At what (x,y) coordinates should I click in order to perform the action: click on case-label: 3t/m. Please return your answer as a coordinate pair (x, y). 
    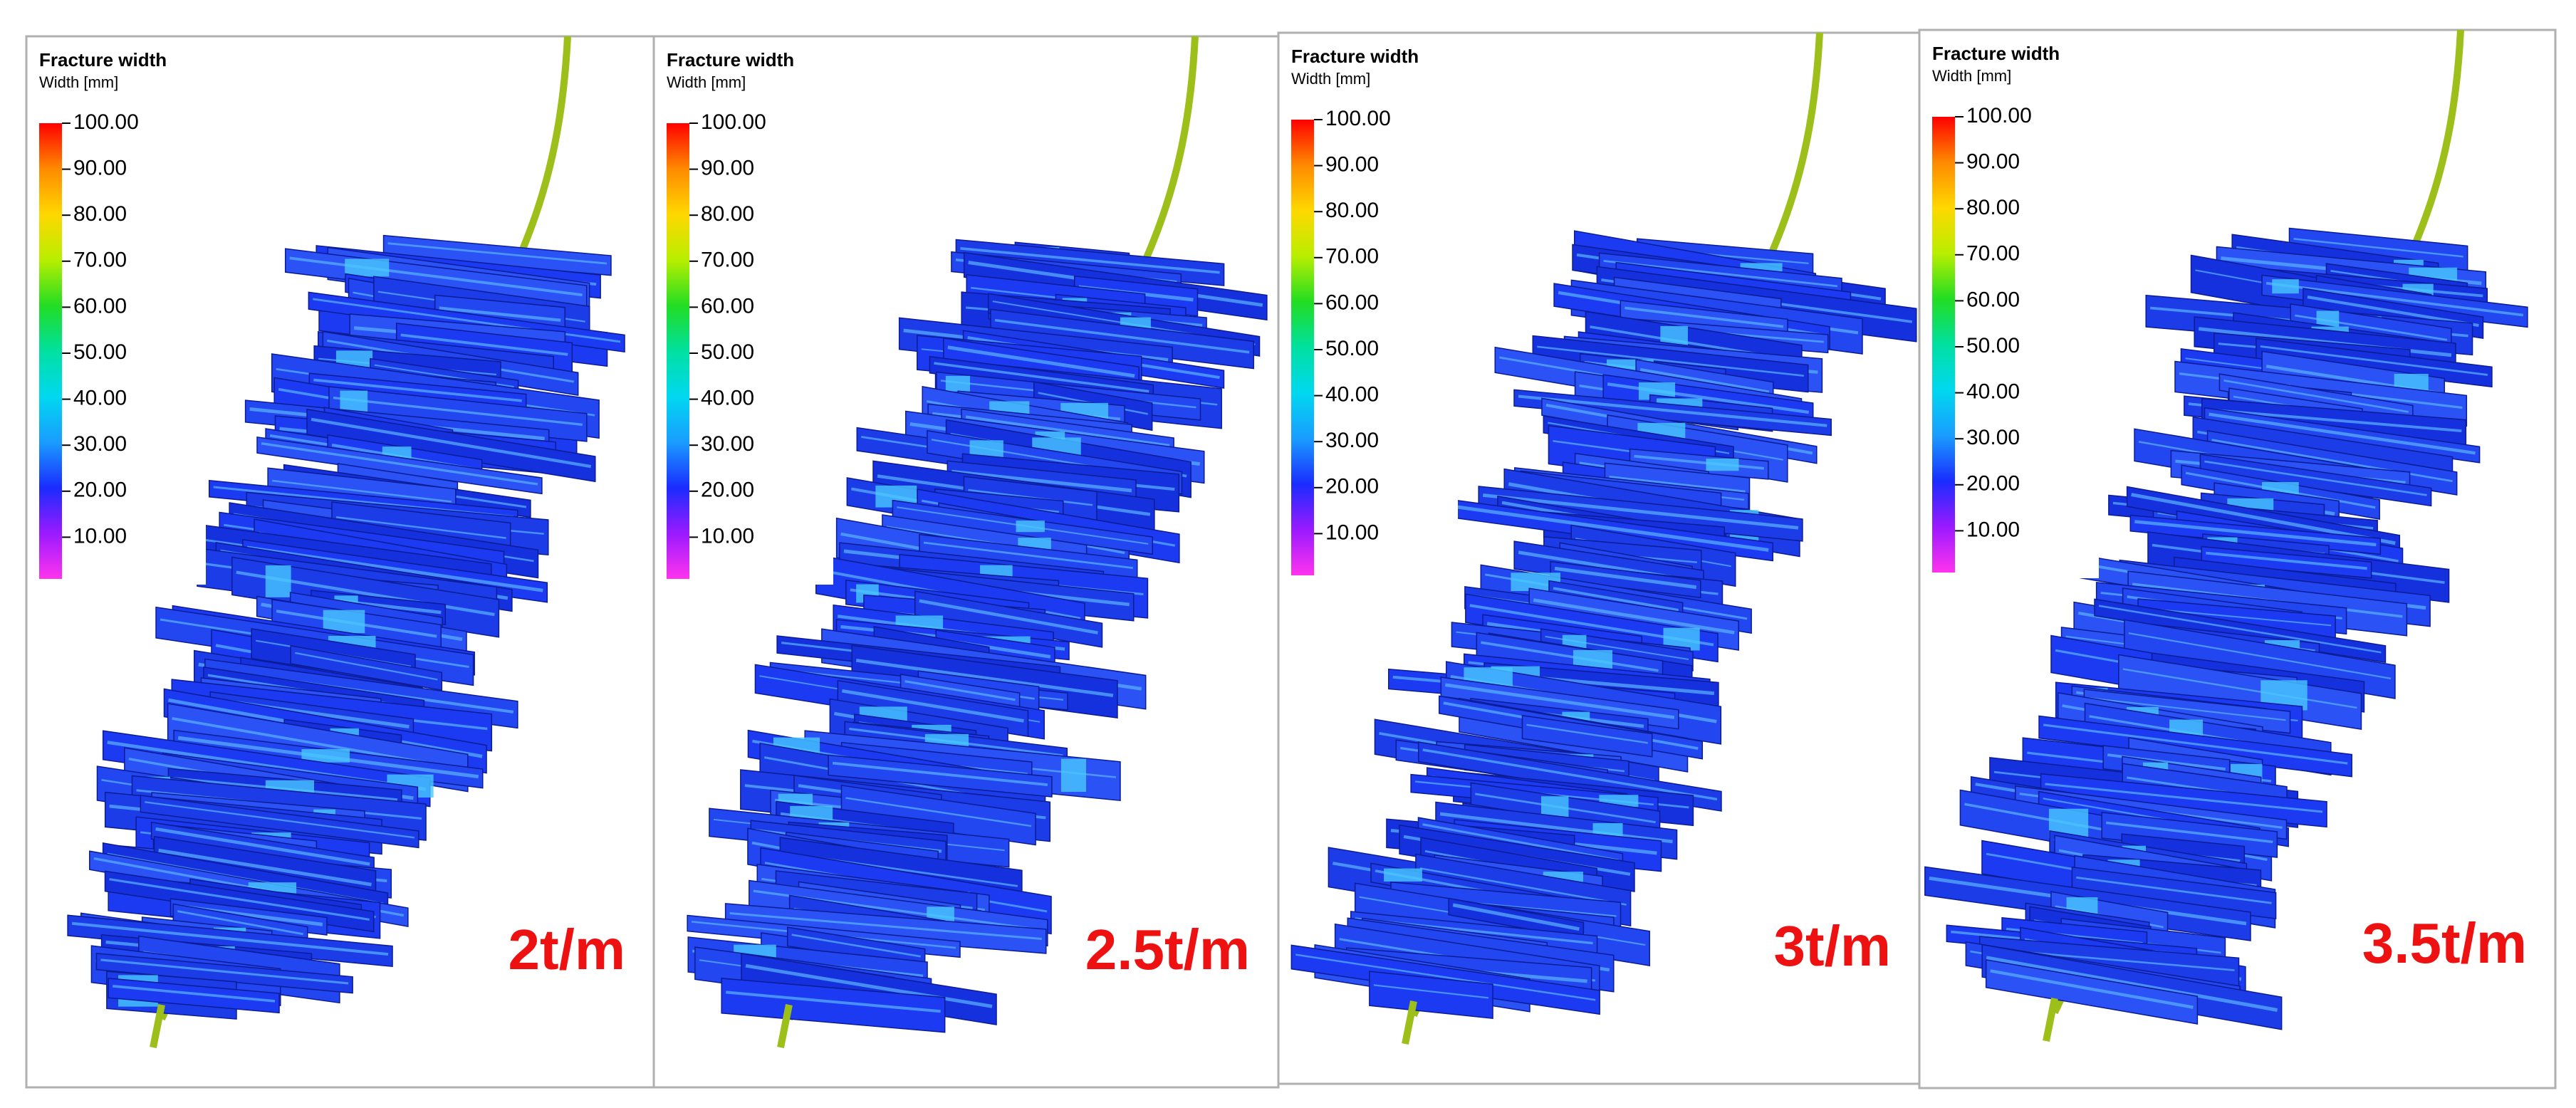
    Looking at the image, I should click on (1833, 946).